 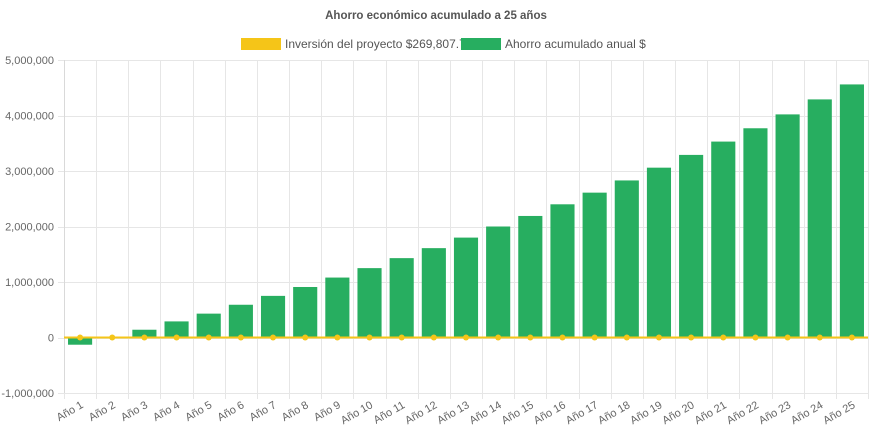 What do you see at coordinates (436, 16) in the screenshot?
I see `chart-title: Ahorro económico acumulado a 25 años` at bounding box center [436, 16].